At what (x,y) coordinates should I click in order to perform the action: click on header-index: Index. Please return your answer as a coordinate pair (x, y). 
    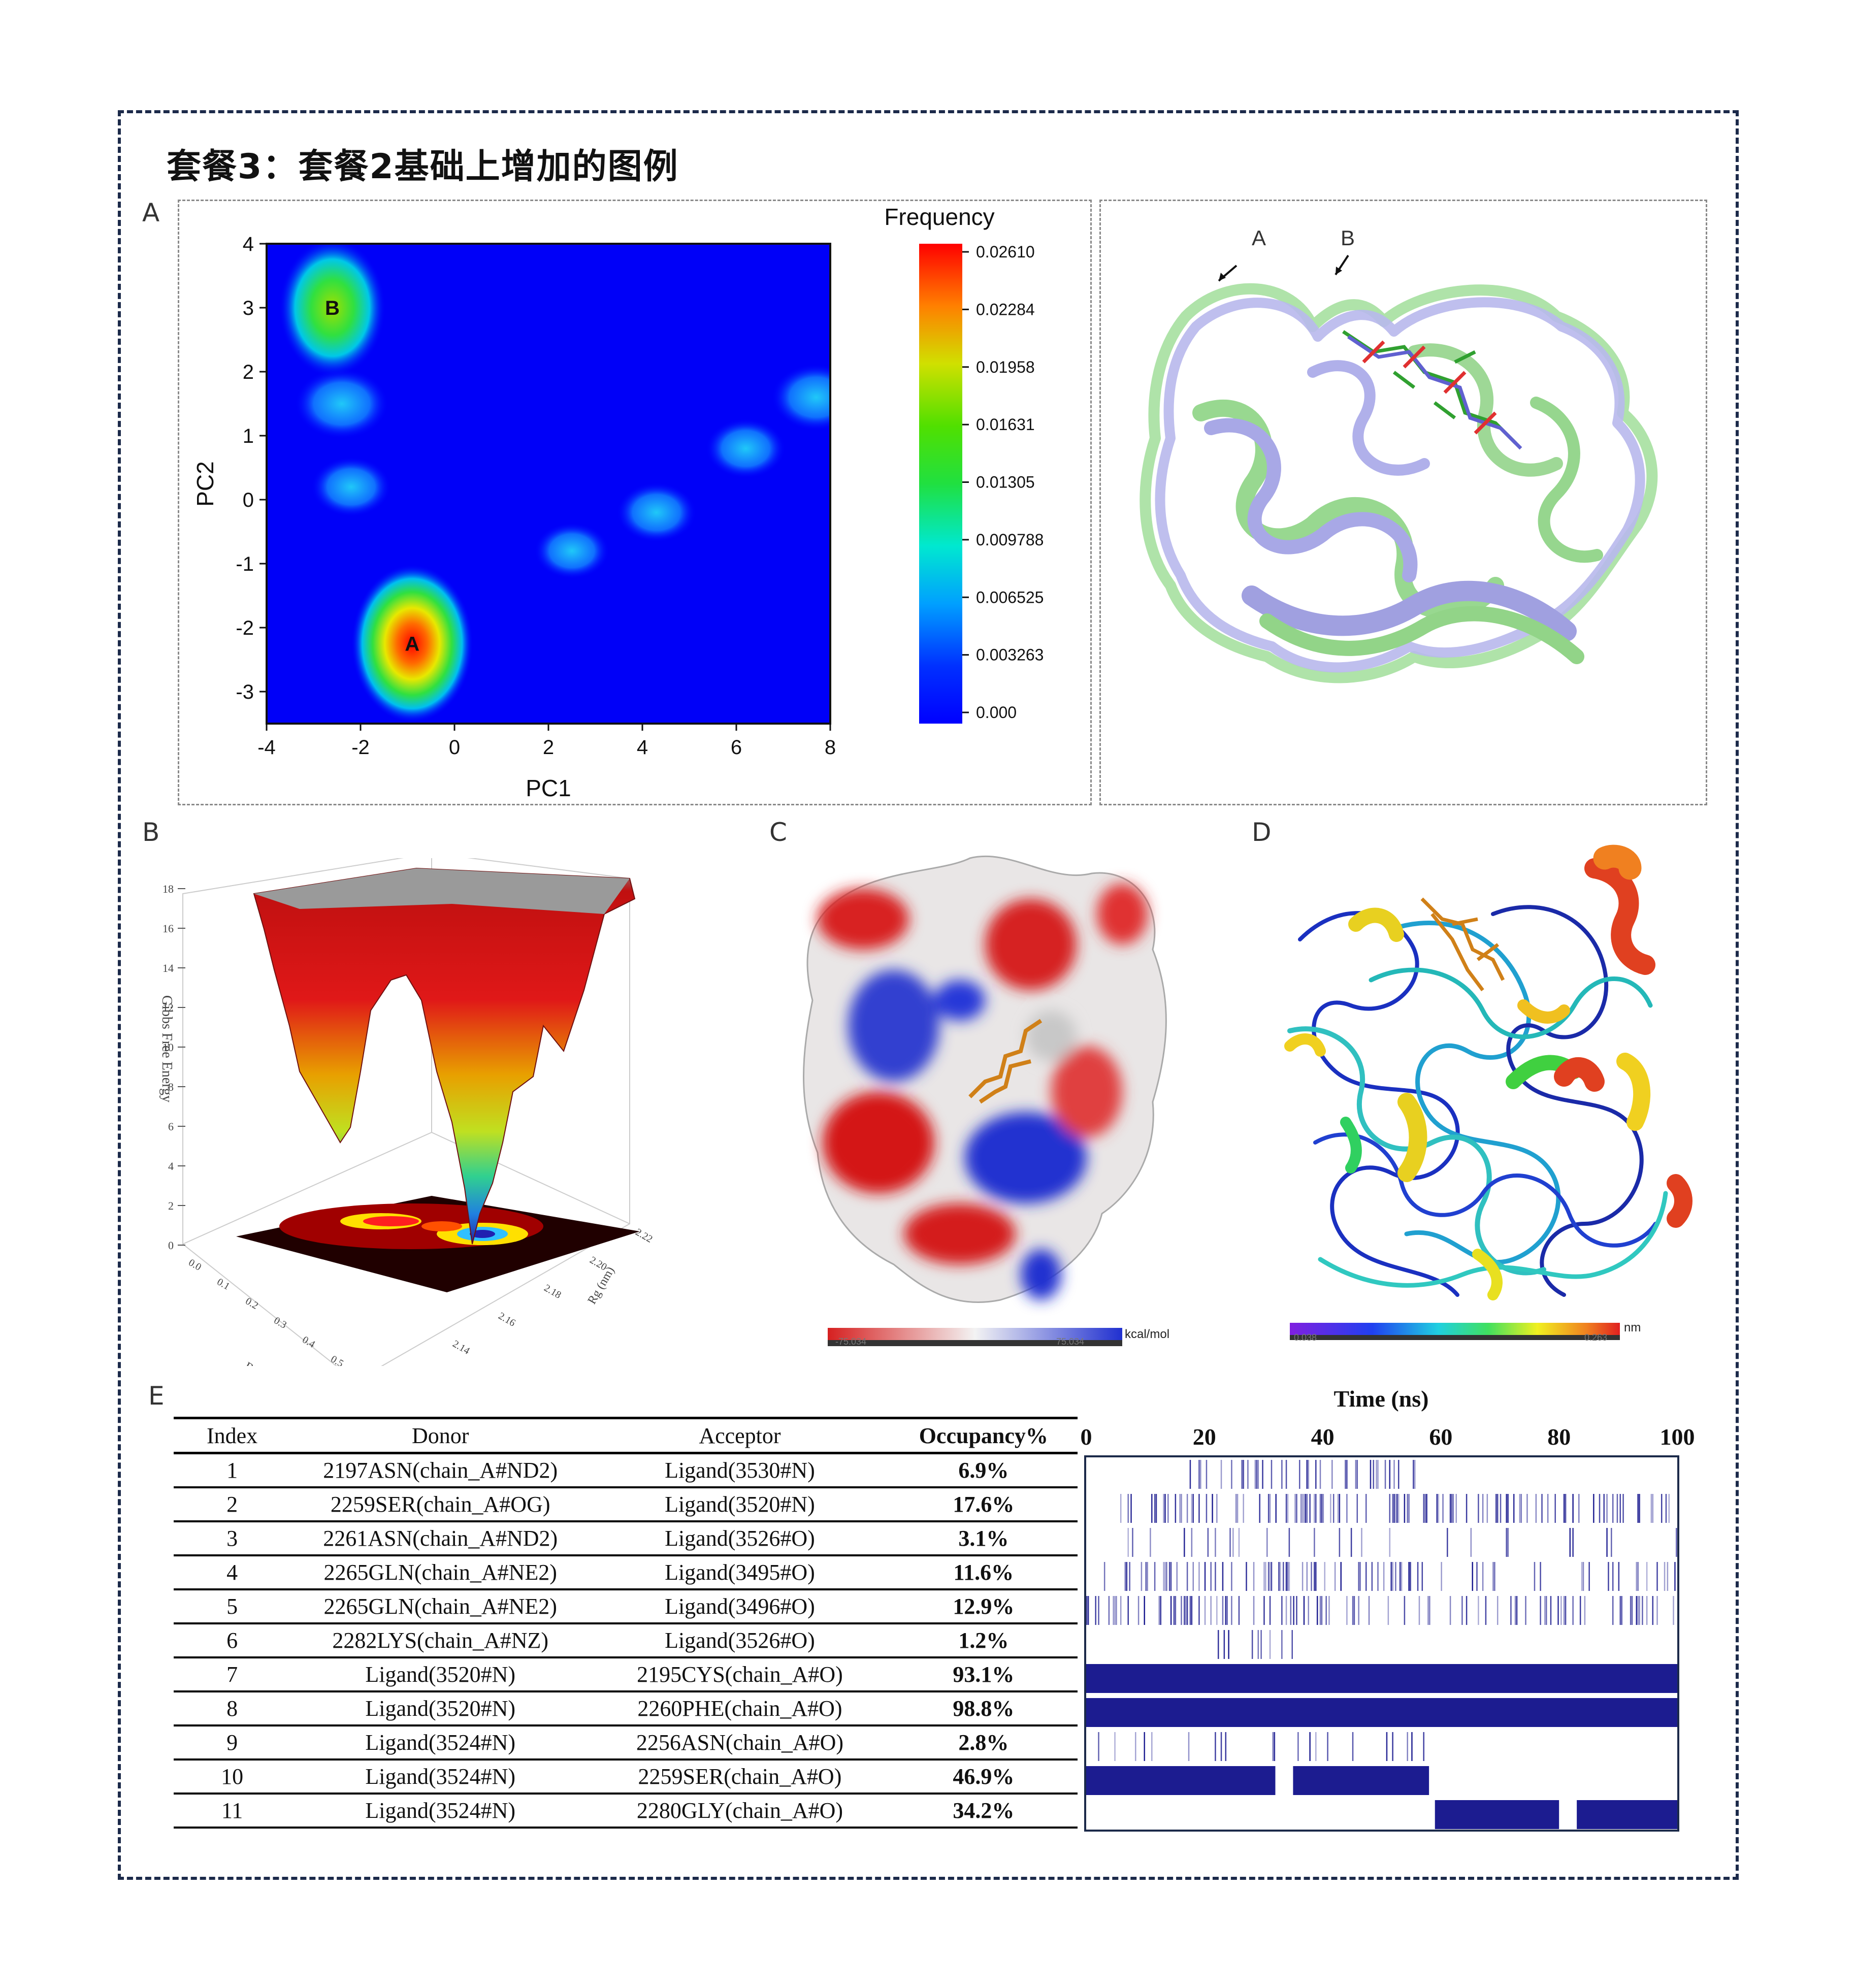
    Looking at the image, I should click on (232, 1436).